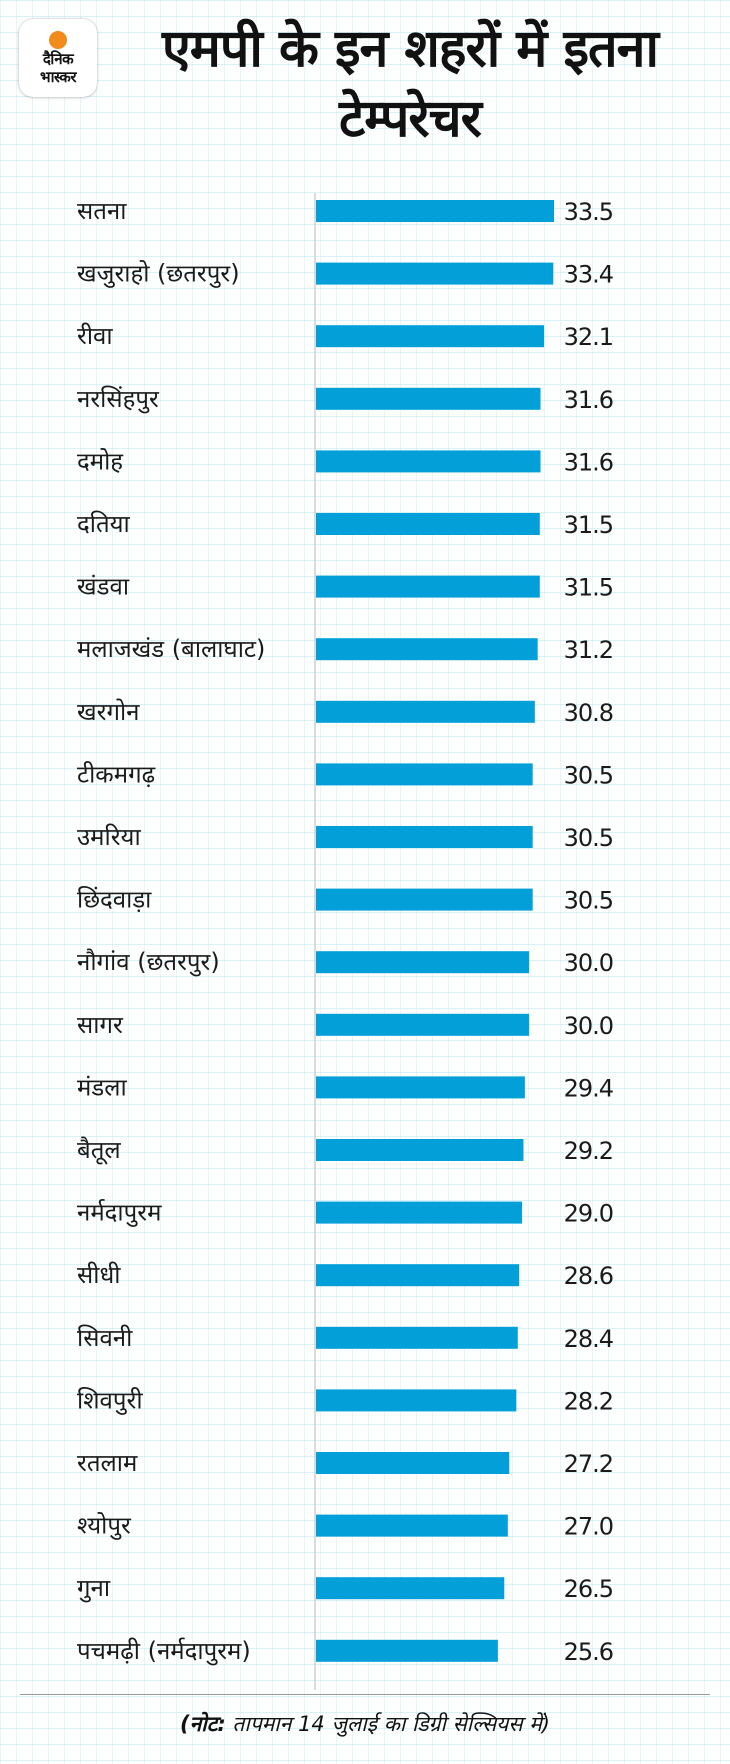 This screenshot has height=1764, width=730. I want to click on bar-row: शिवपुरी 28.2, so click(345, 1400).